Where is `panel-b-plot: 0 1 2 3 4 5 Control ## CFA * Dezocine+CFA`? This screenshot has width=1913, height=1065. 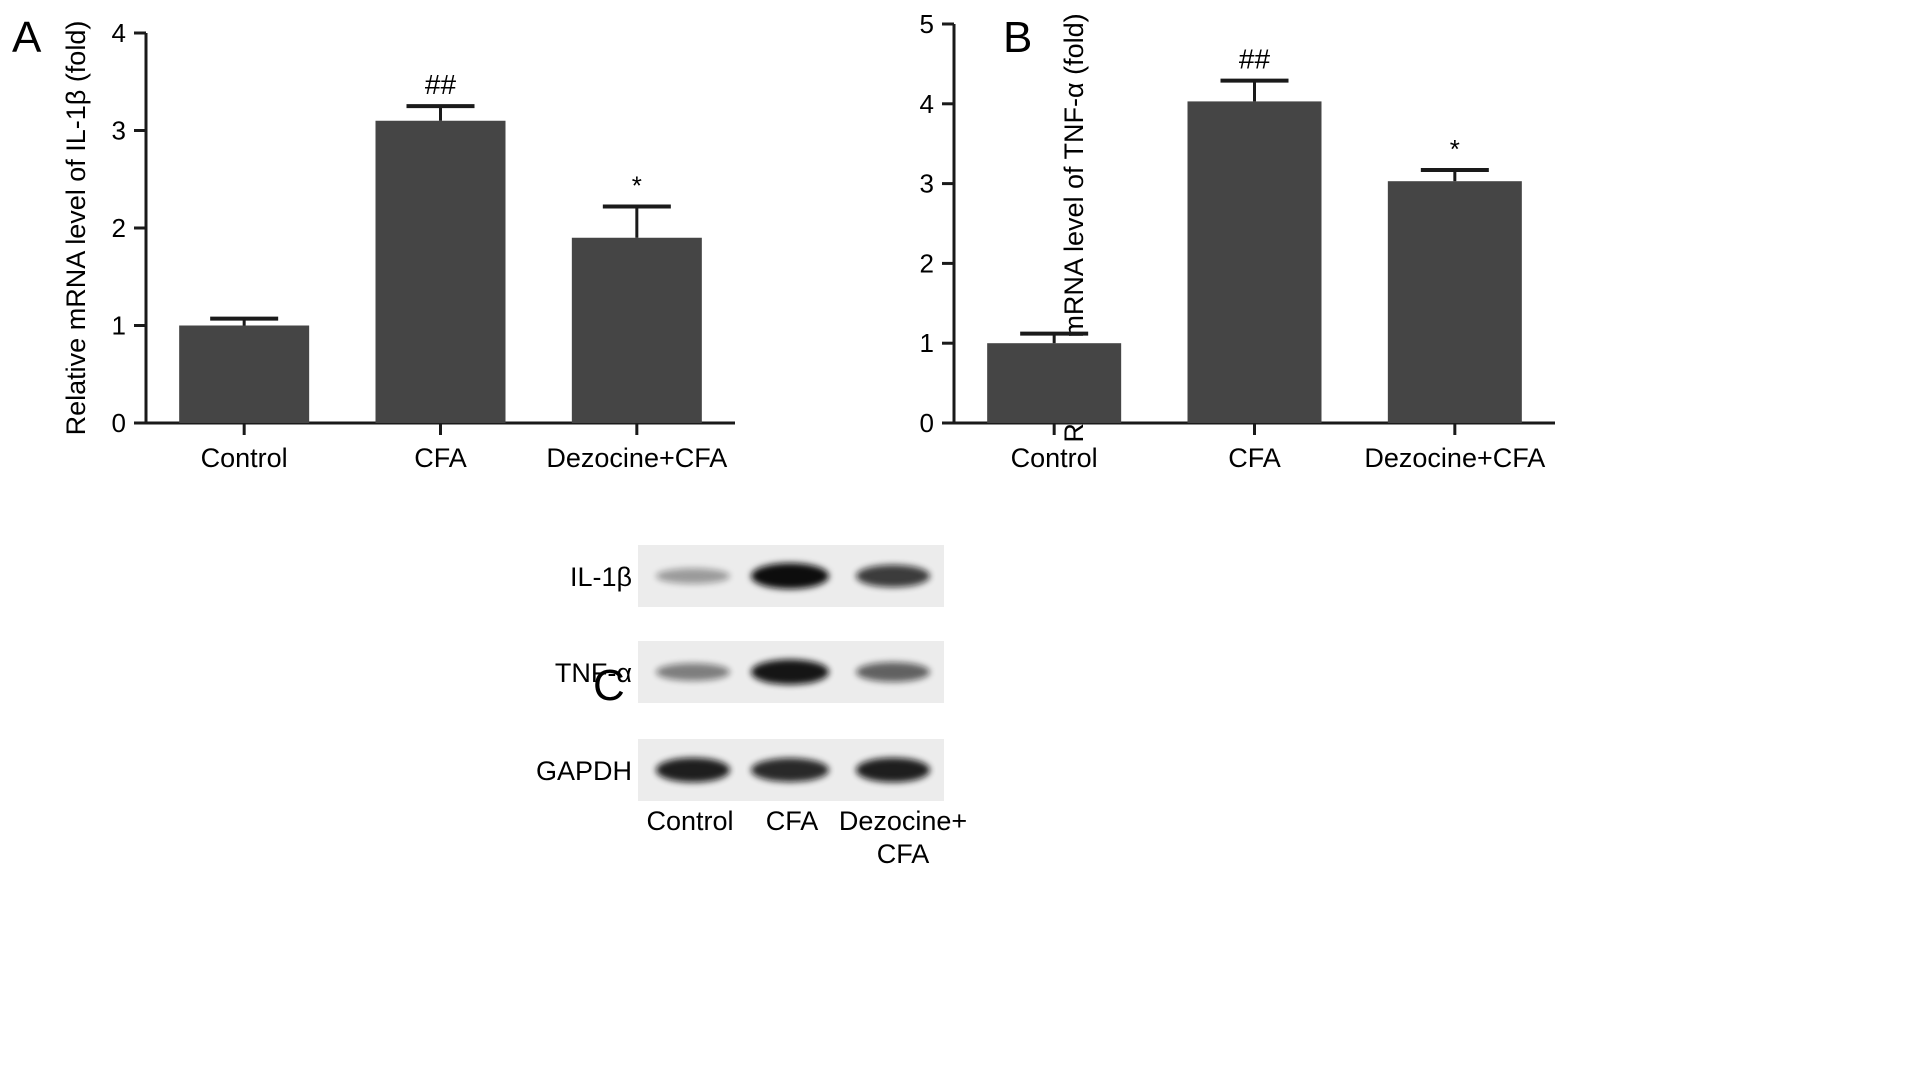 panel-b-plot: 0 1 2 3 4 5 Control ## CFA * Dezocine+CFA is located at coordinates (1237, 241).